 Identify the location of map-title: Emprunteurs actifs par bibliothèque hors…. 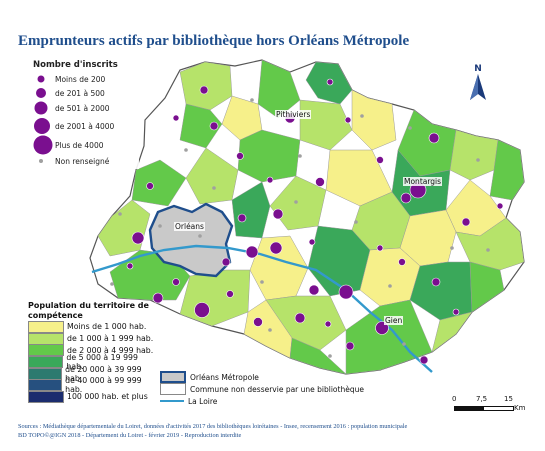
(214, 41).